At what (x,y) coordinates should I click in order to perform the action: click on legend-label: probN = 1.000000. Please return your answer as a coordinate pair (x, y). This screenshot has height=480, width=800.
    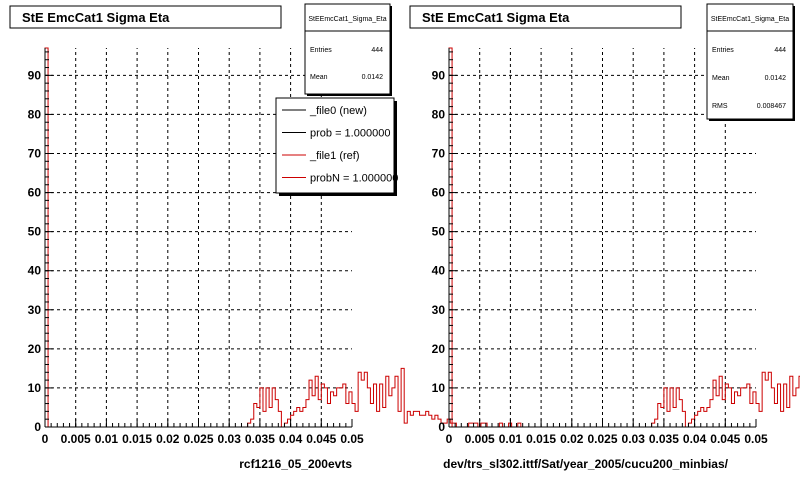
    Looking at the image, I should click on (354, 179).